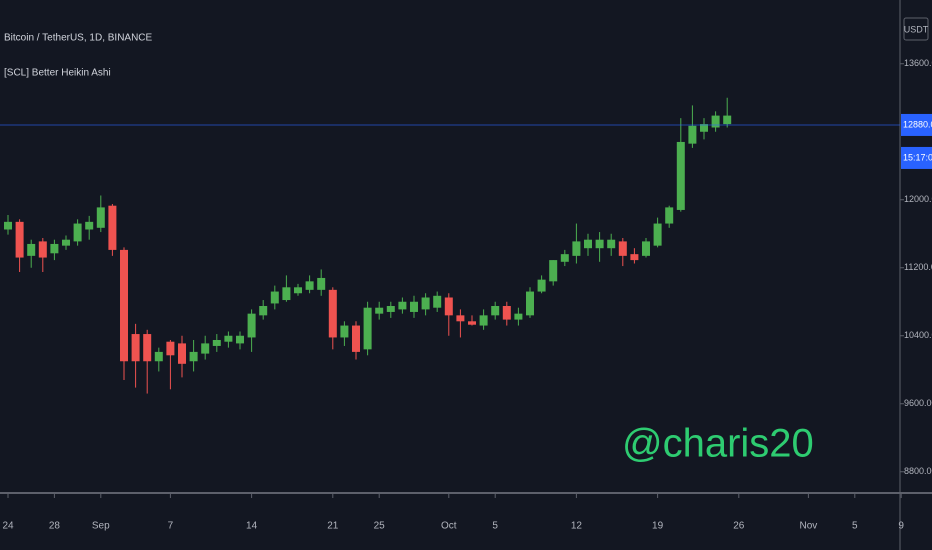  I want to click on x-tick-label: 26, so click(739, 526).